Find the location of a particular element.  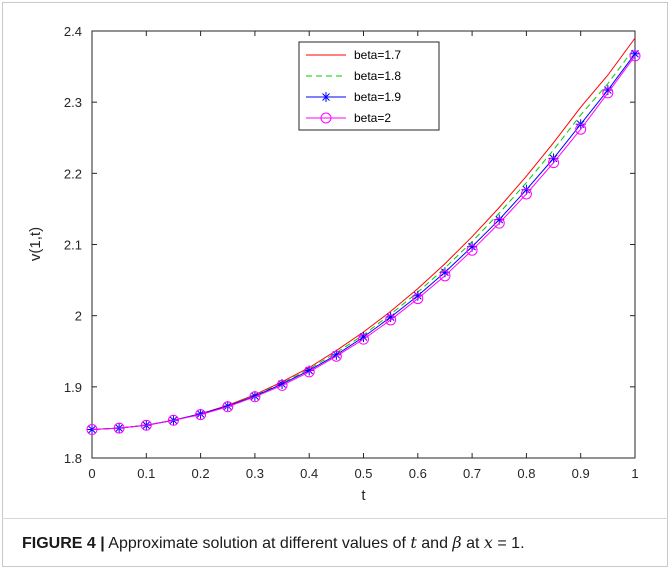

x-tick-label: 0.6 is located at coordinates (418, 473).